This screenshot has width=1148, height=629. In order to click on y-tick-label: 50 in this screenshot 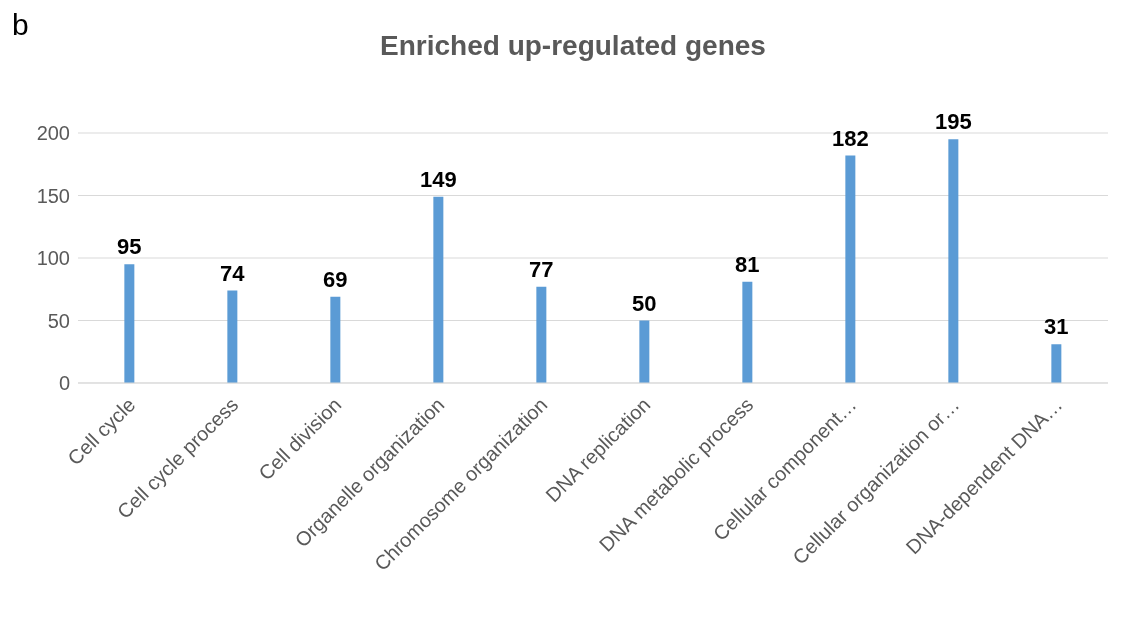, I will do `click(58, 320)`.